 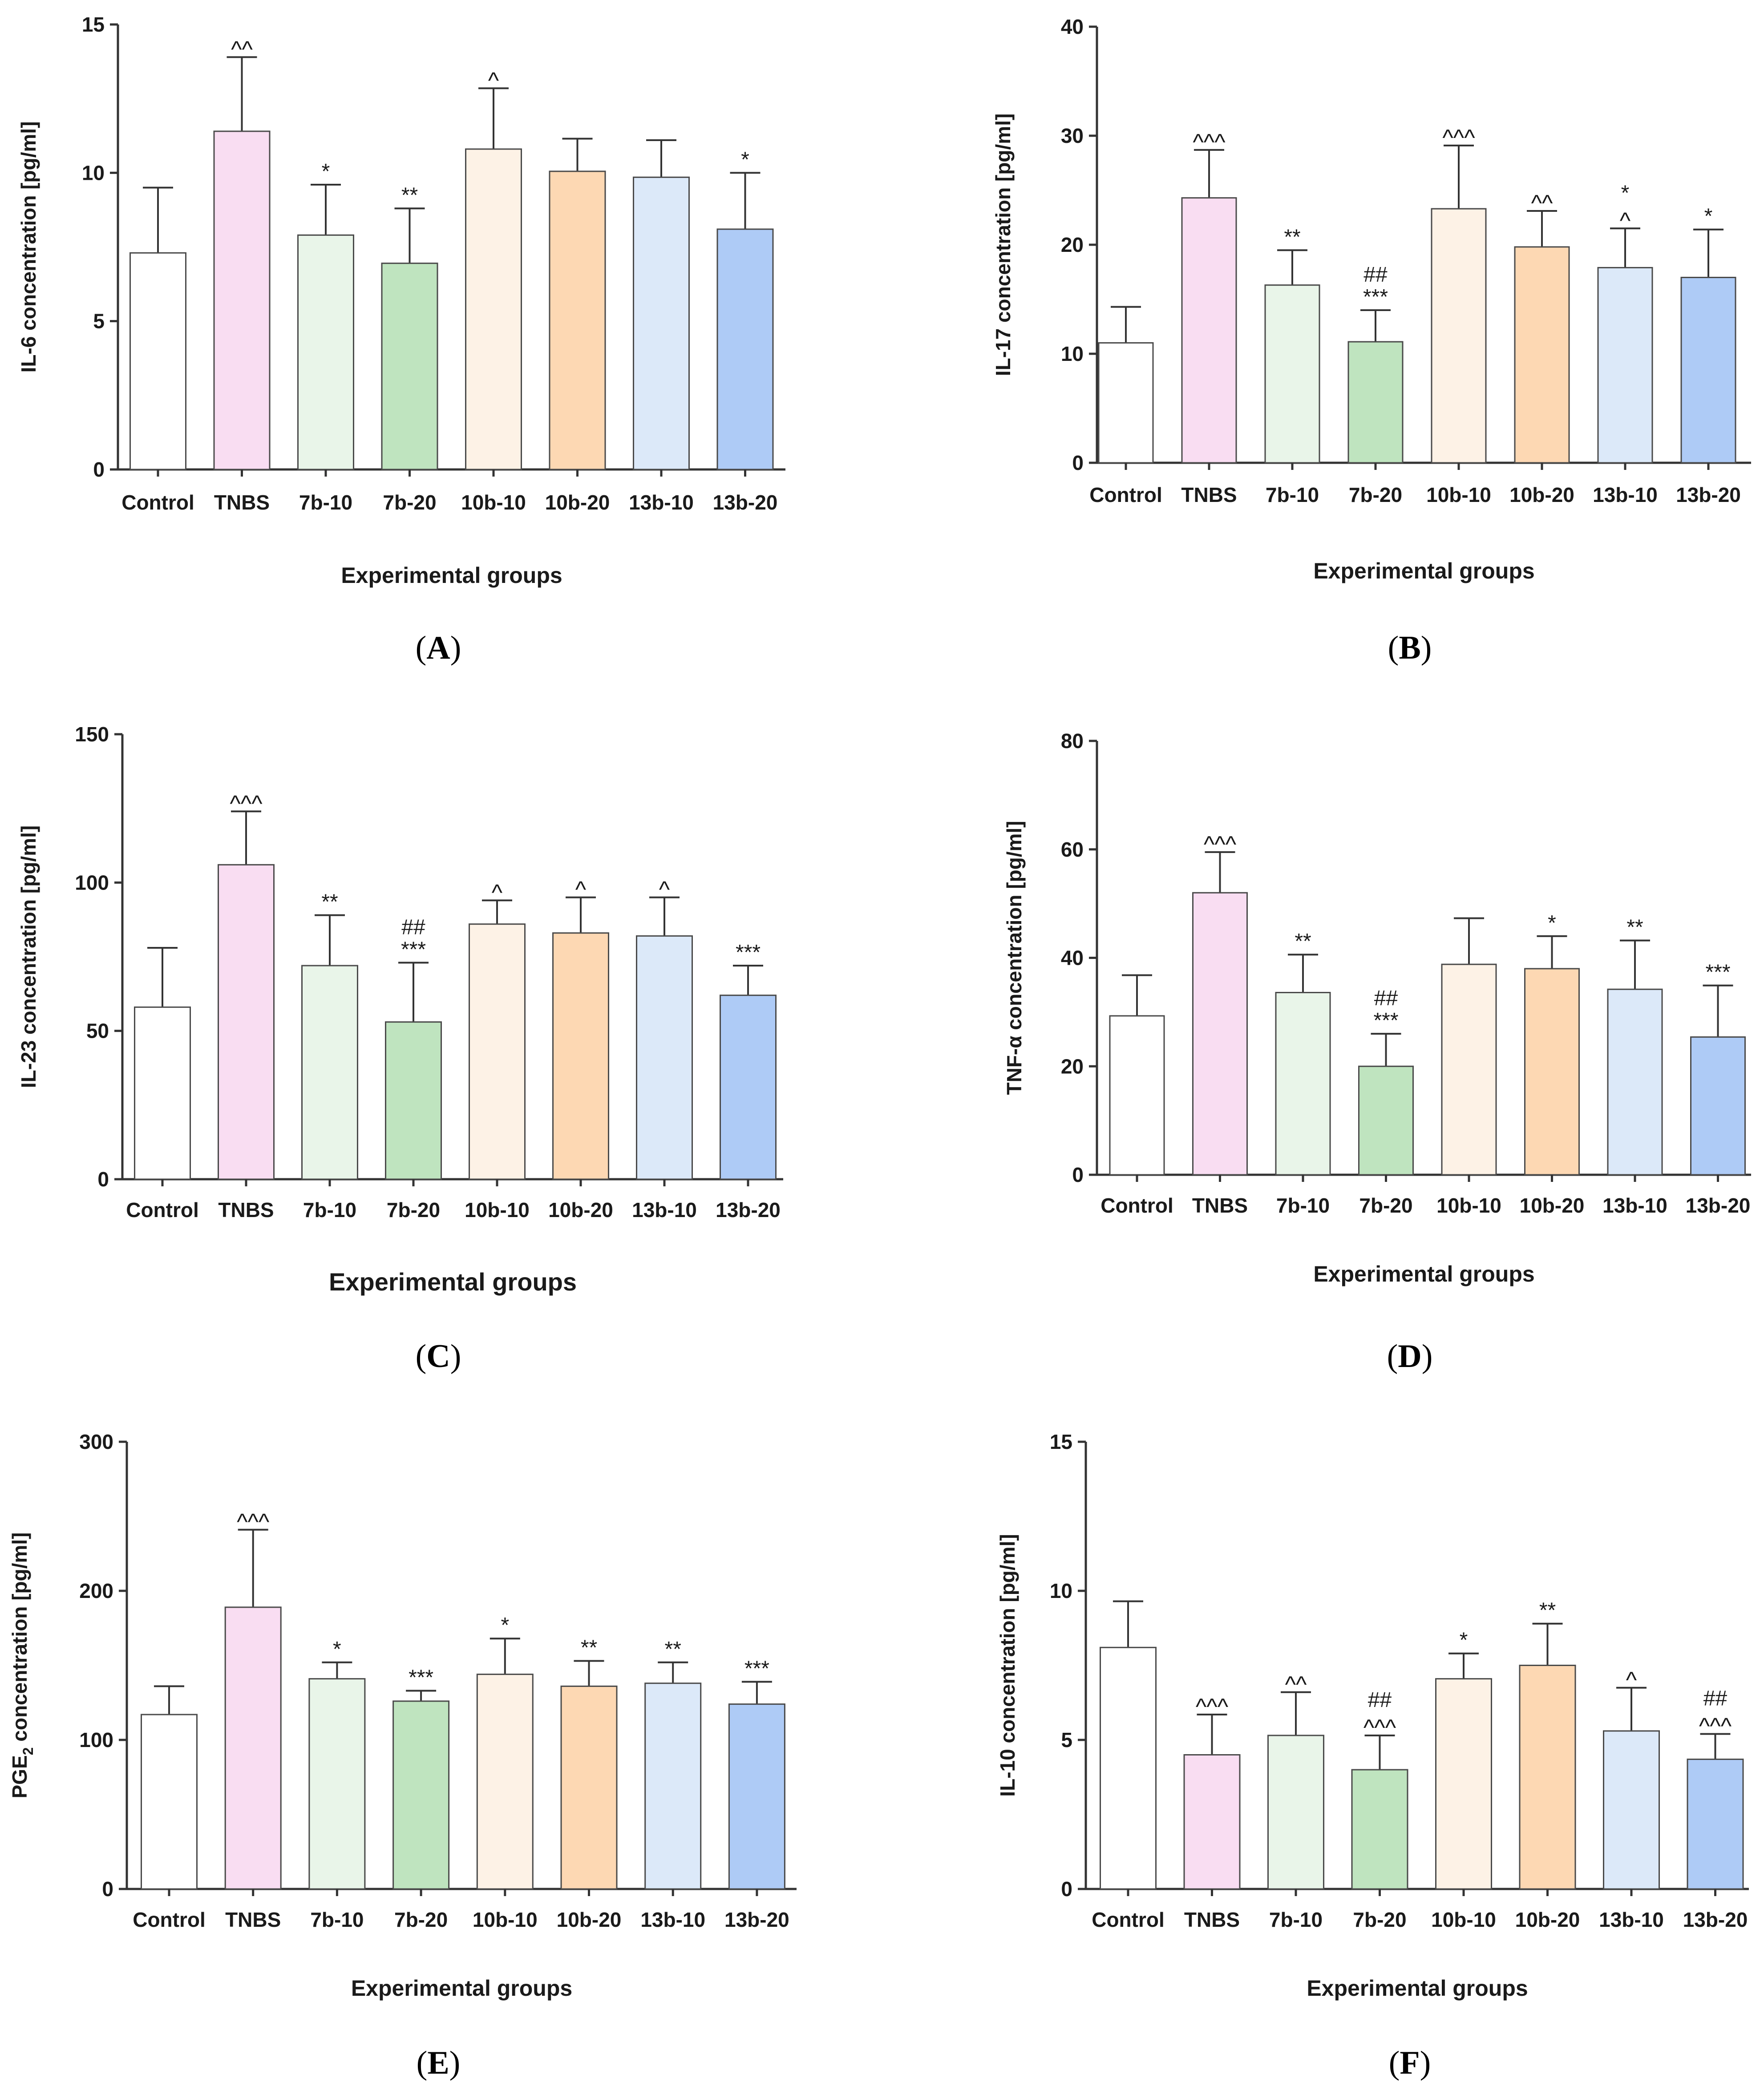 I want to click on y-tick-label: 300, so click(x=96, y=1441).